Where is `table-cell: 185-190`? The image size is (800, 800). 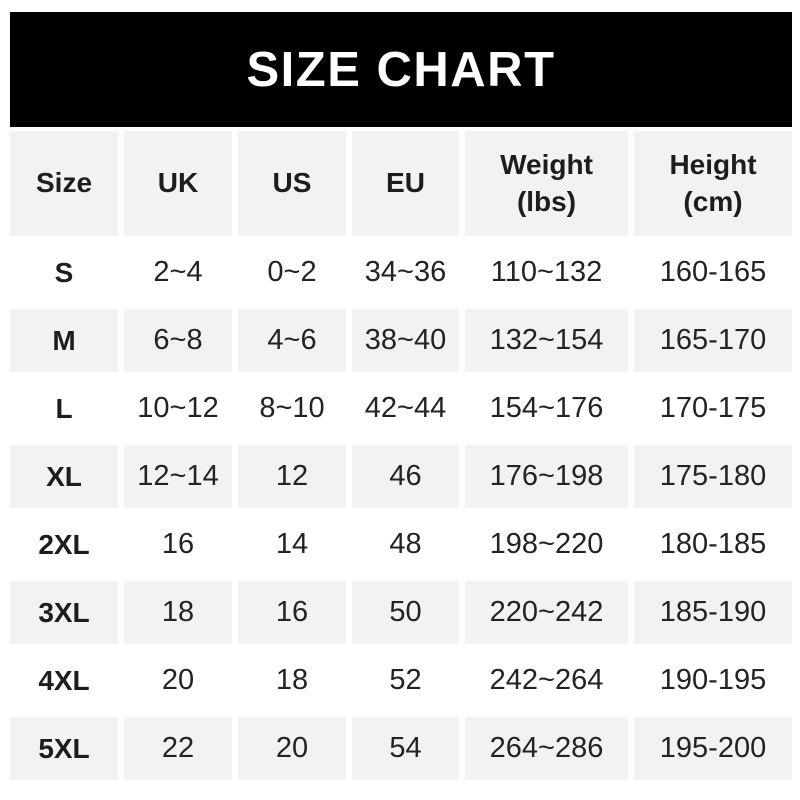 table-cell: 185-190 is located at coordinates (713, 612).